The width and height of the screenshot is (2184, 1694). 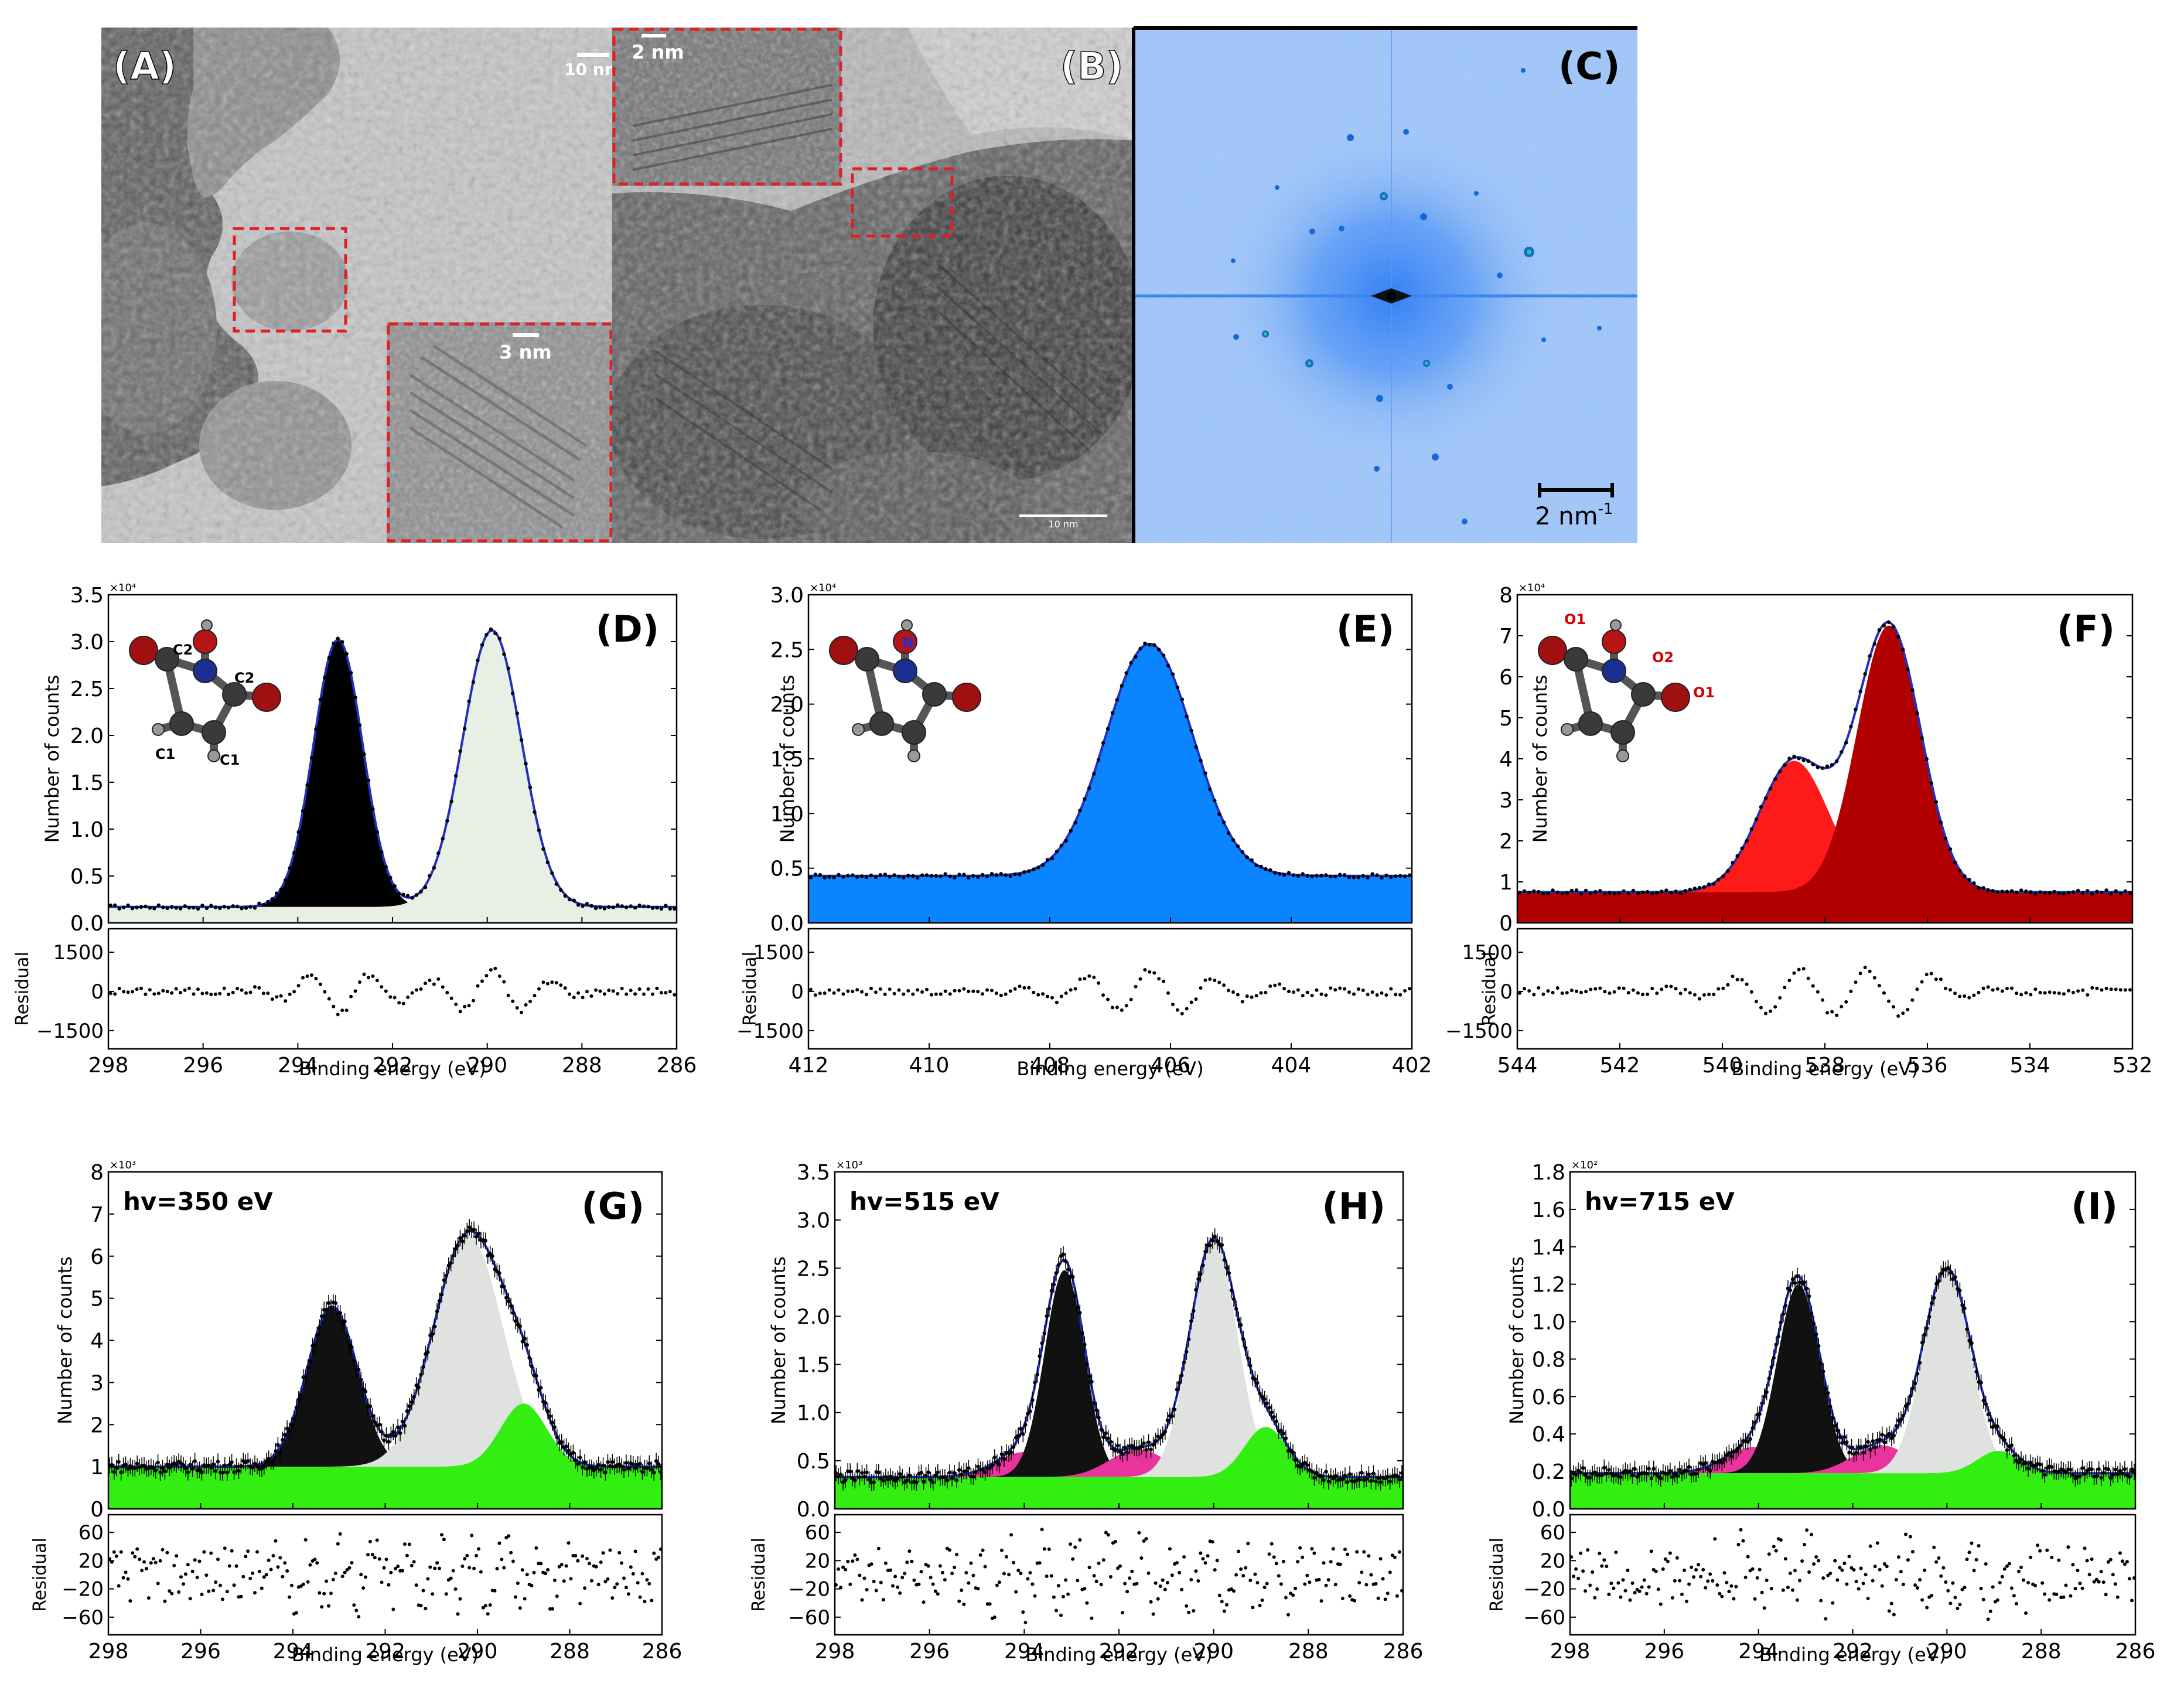 What do you see at coordinates (1660, 1201) in the screenshot?
I see `photon-energy-label: hv=715 eV` at bounding box center [1660, 1201].